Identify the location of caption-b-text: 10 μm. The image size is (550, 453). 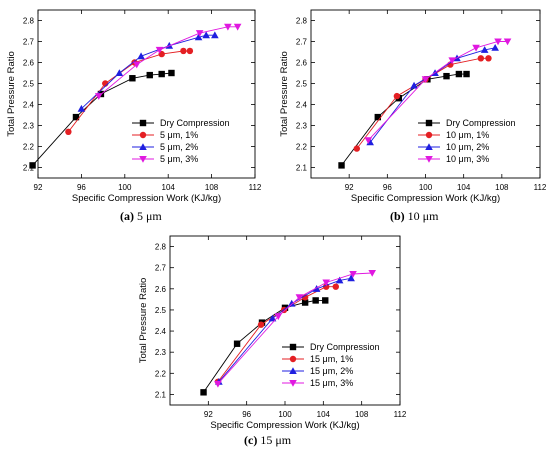
(423, 216).